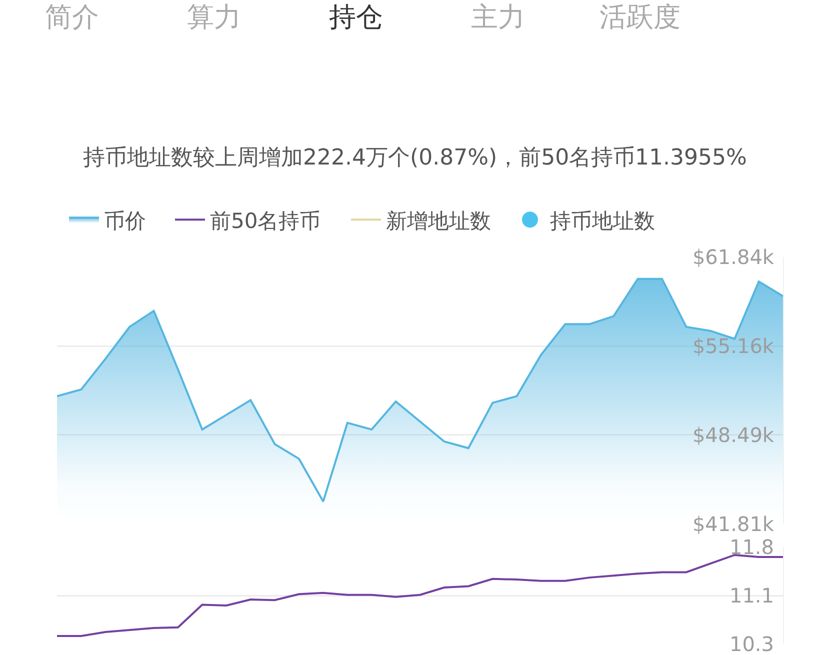 The image size is (830, 655). I want to click on line-series, so click(420, 596).